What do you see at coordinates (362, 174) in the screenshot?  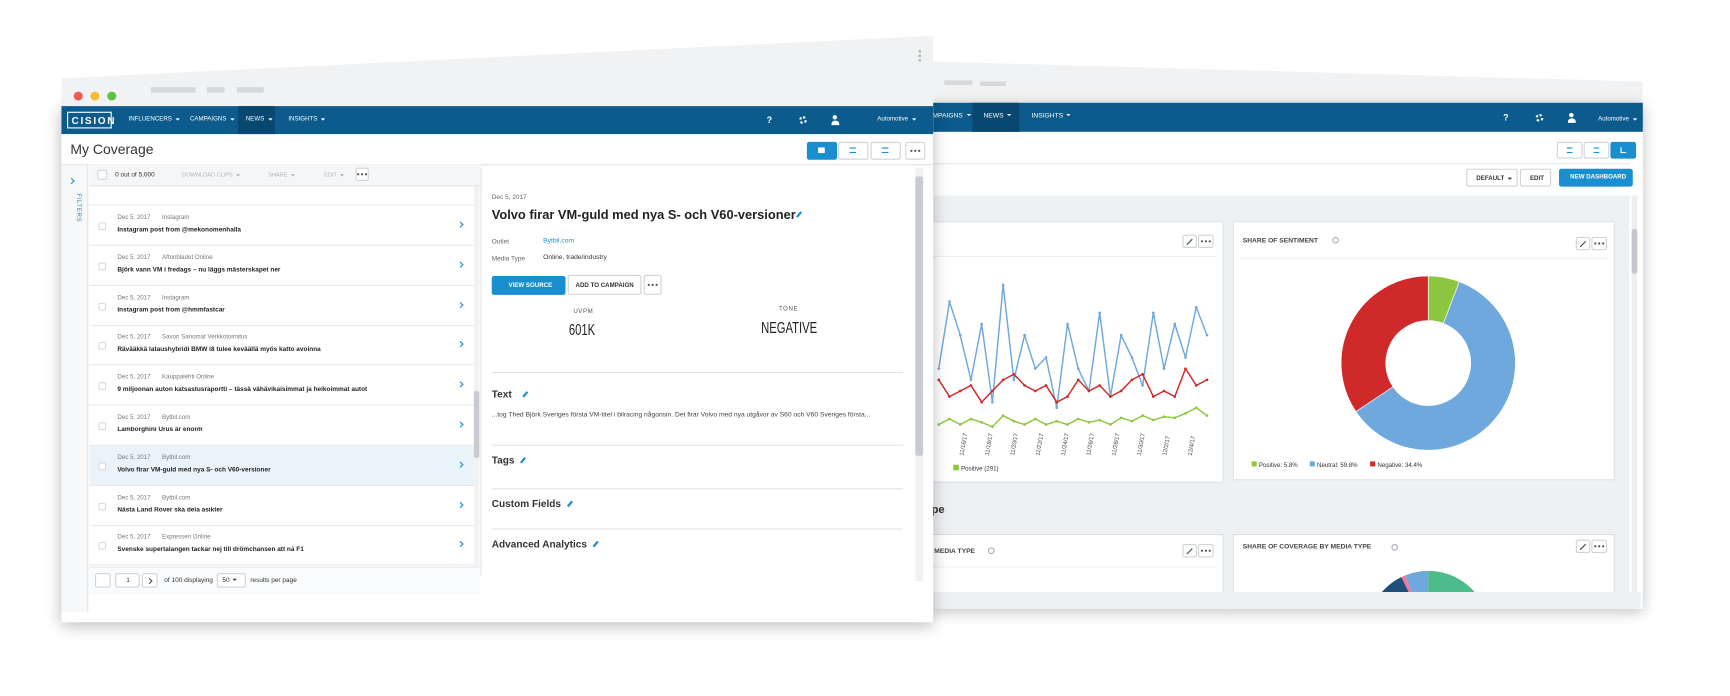 I see `toolbar-more-icon` at bounding box center [362, 174].